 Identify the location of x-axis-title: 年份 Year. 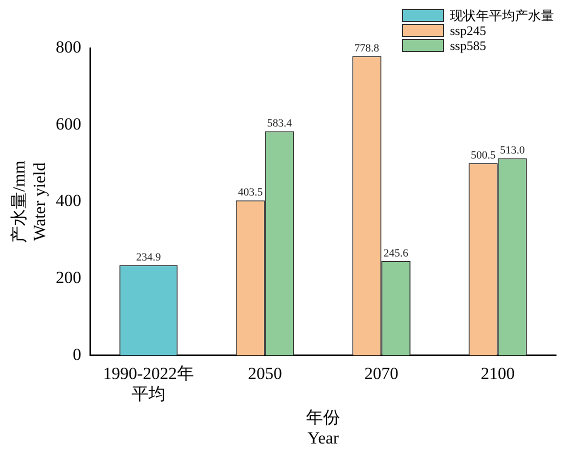
(323, 428).